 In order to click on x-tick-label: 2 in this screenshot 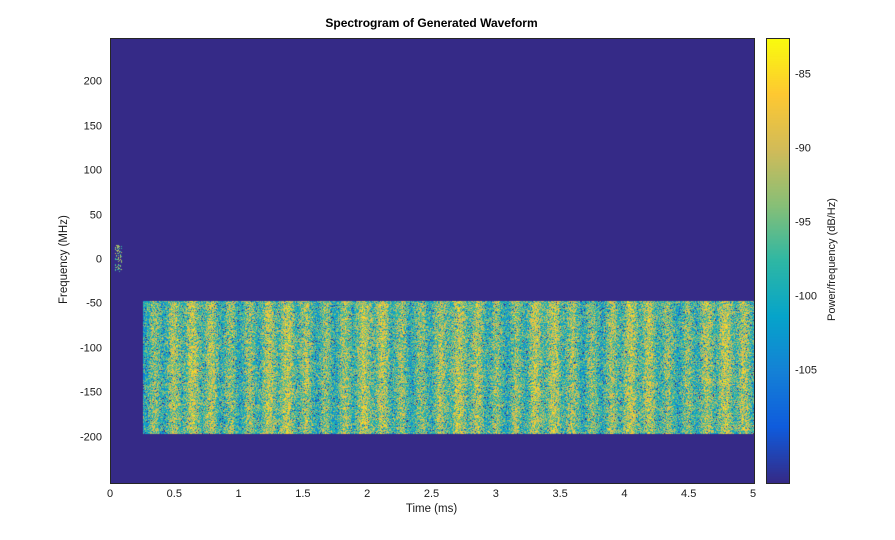, I will do `click(367, 494)`.